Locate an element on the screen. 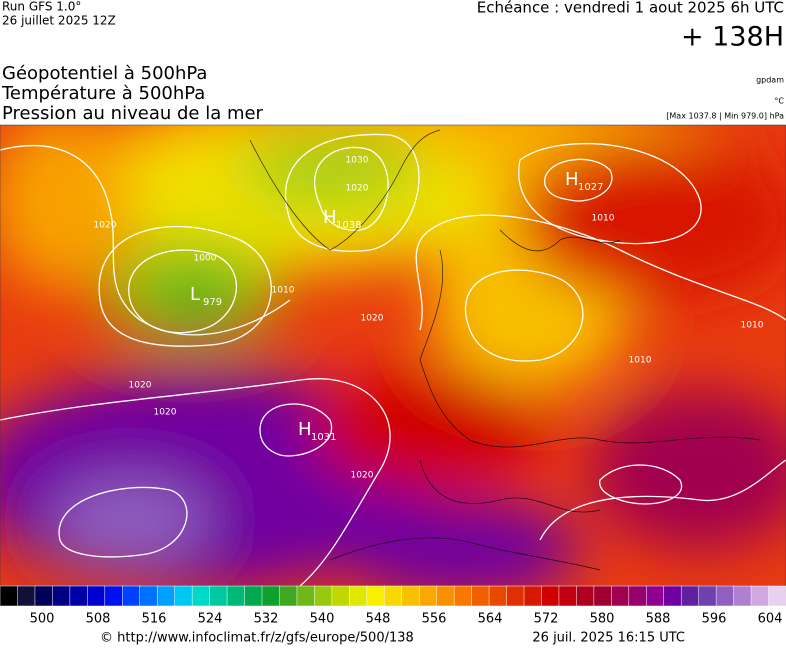 This screenshot has height=648, width=786. run-date: 26 juillet 2025 12Z is located at coordinates (59, 21).